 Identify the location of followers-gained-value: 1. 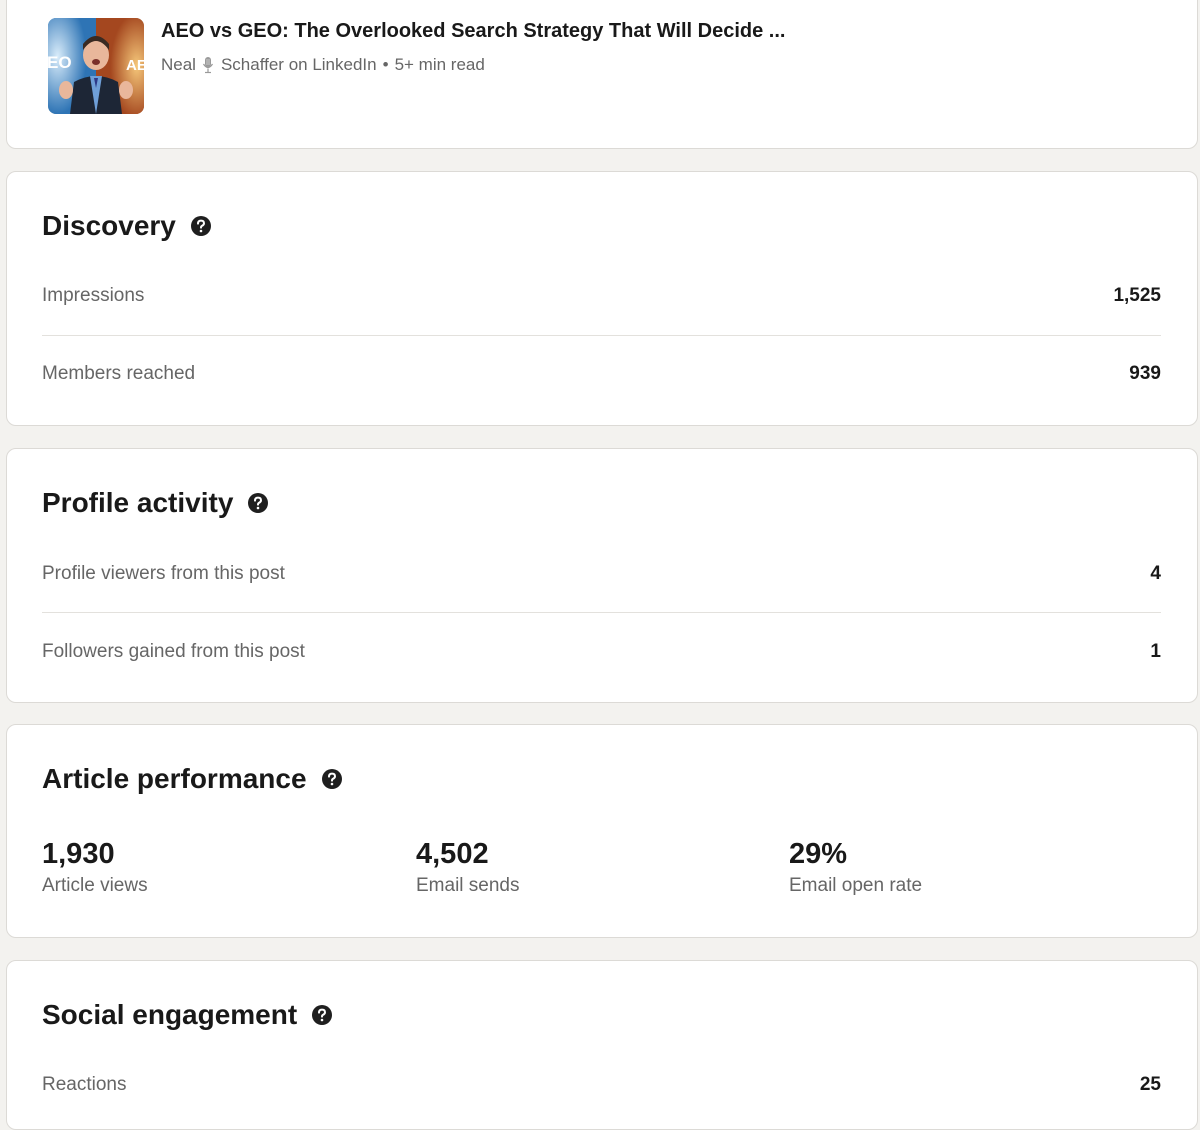
(1155, 651).